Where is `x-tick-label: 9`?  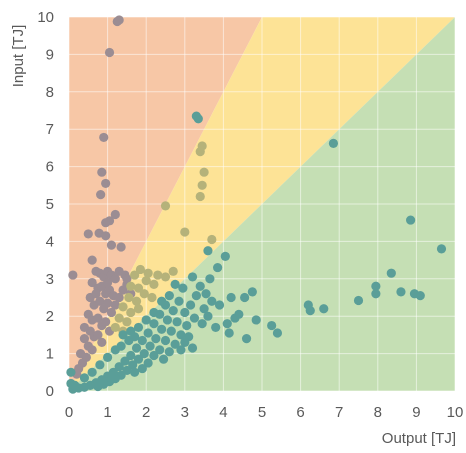 x-tick-label: 9 is located at coordinates (416, 412).